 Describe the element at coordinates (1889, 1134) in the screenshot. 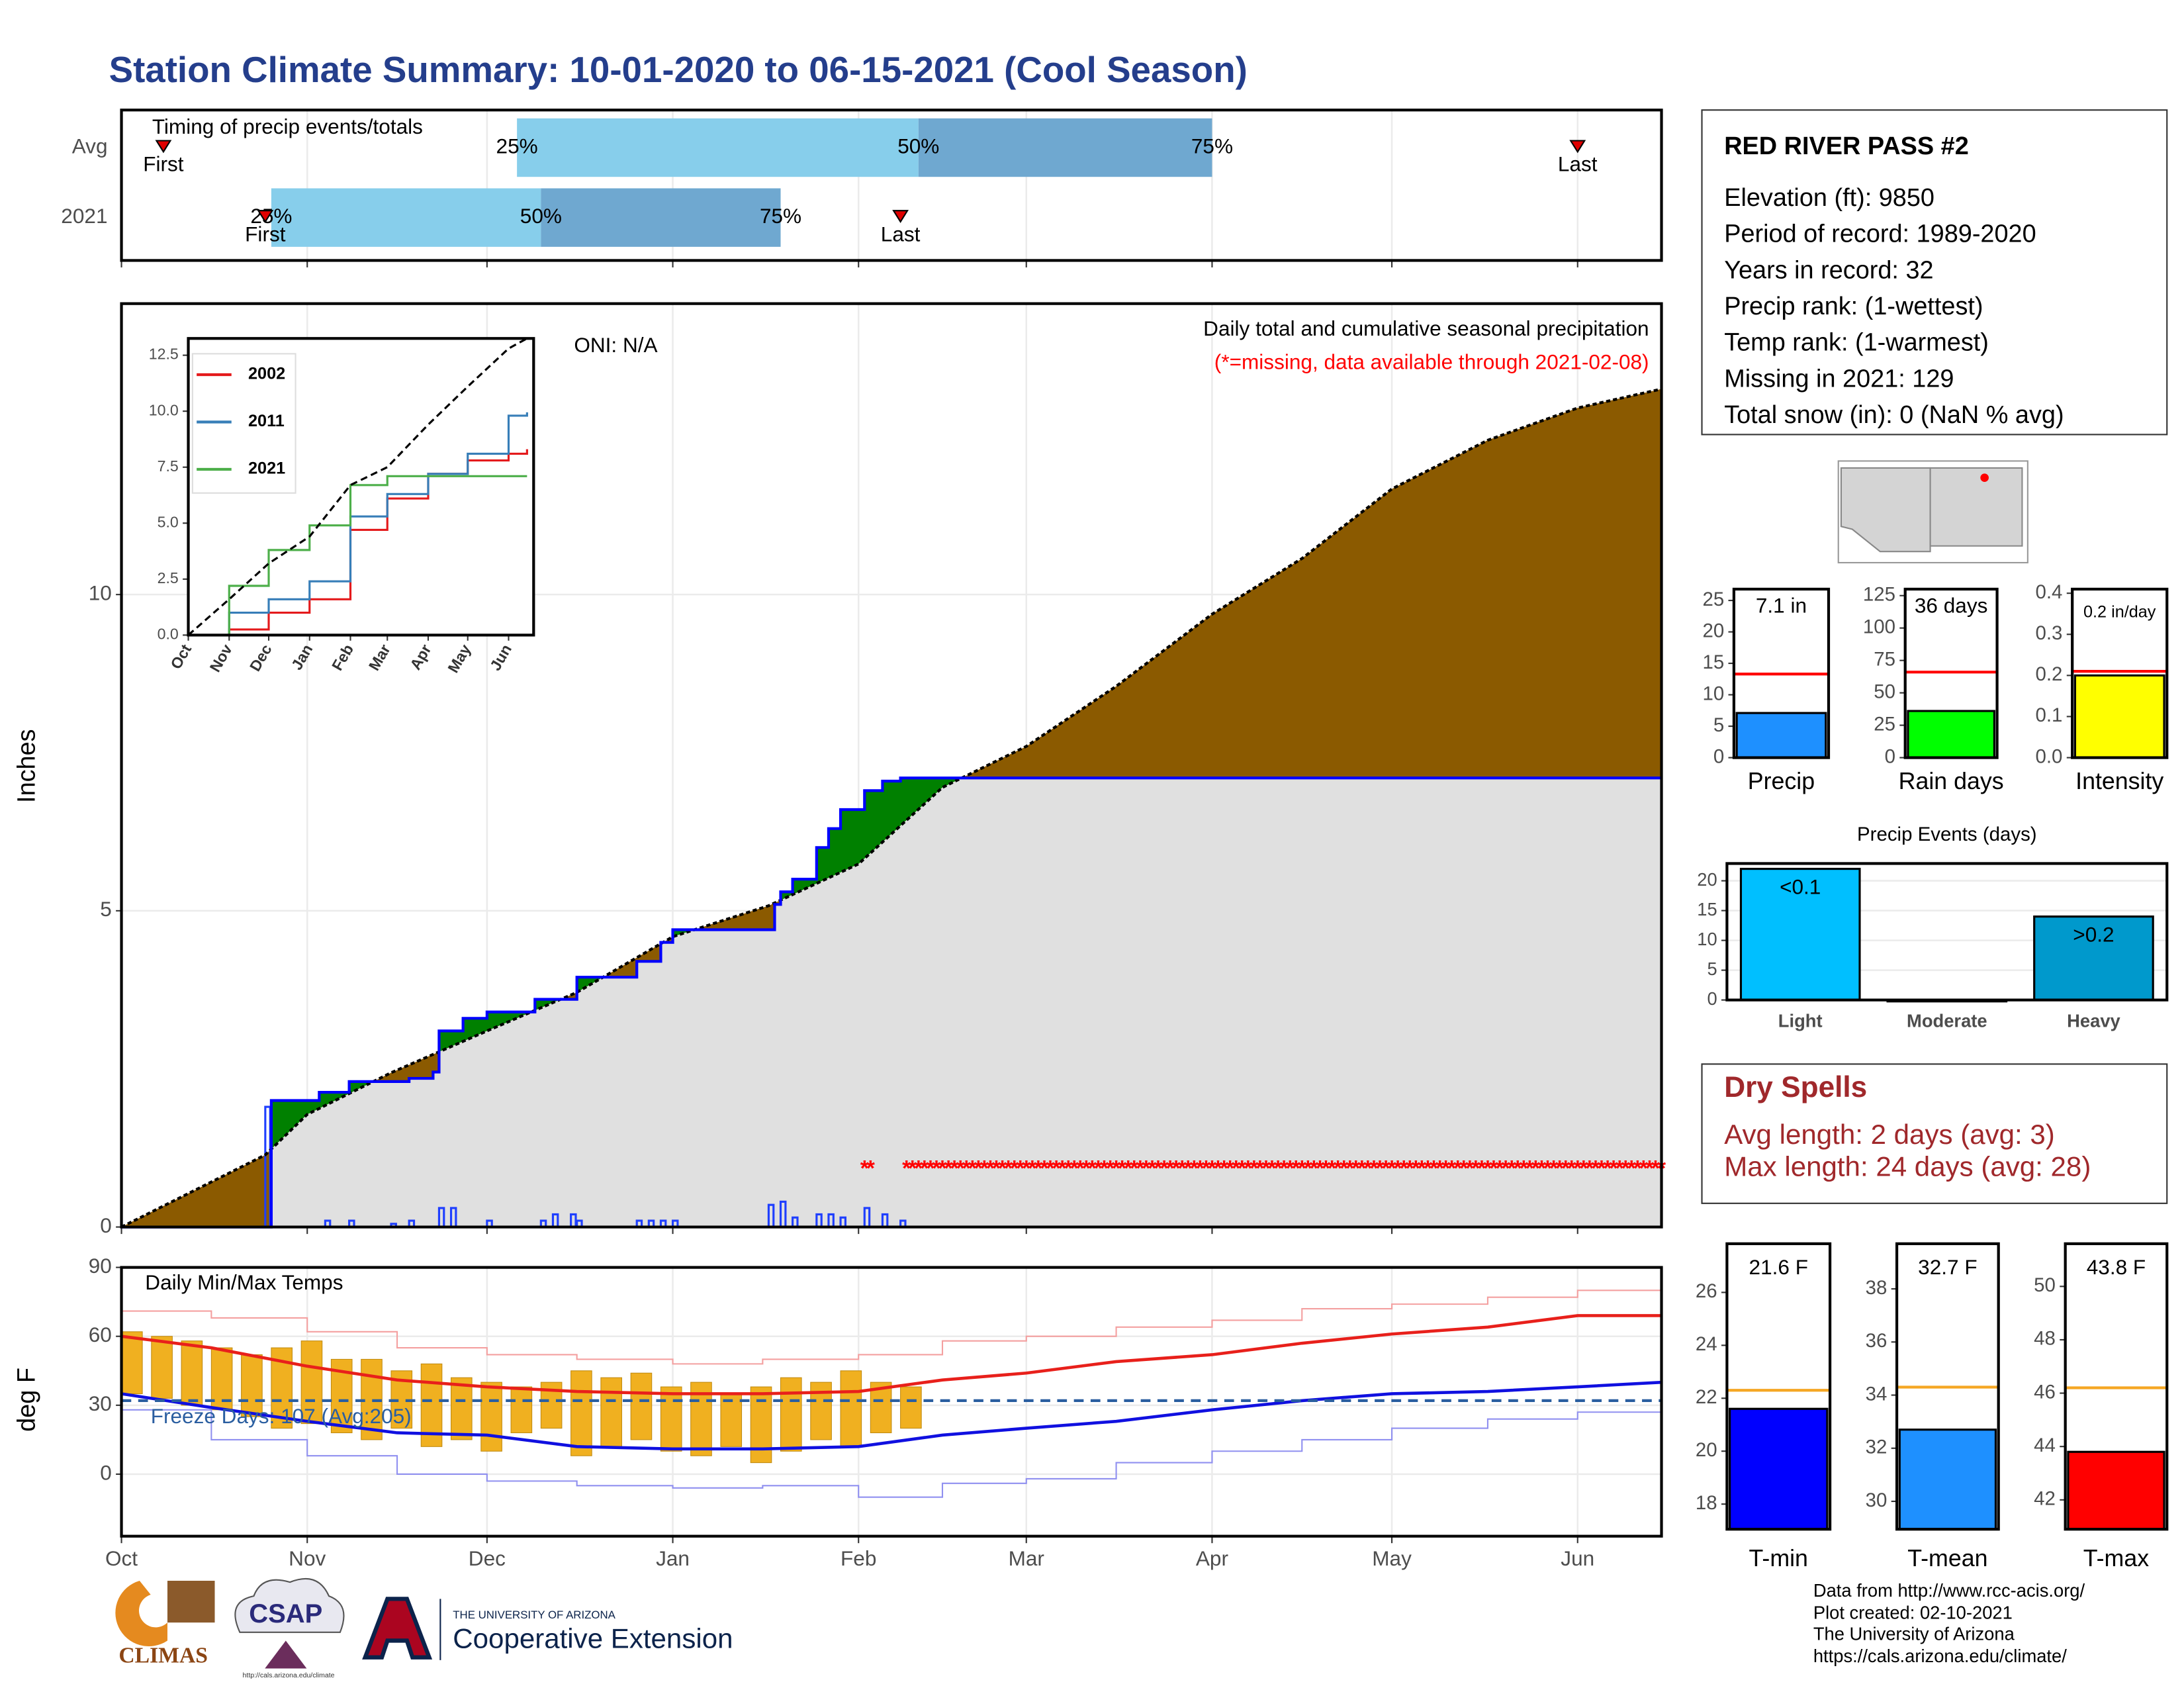

I see `dry-spells-line: Avg length: 2 days (avg: 3)` at that location.